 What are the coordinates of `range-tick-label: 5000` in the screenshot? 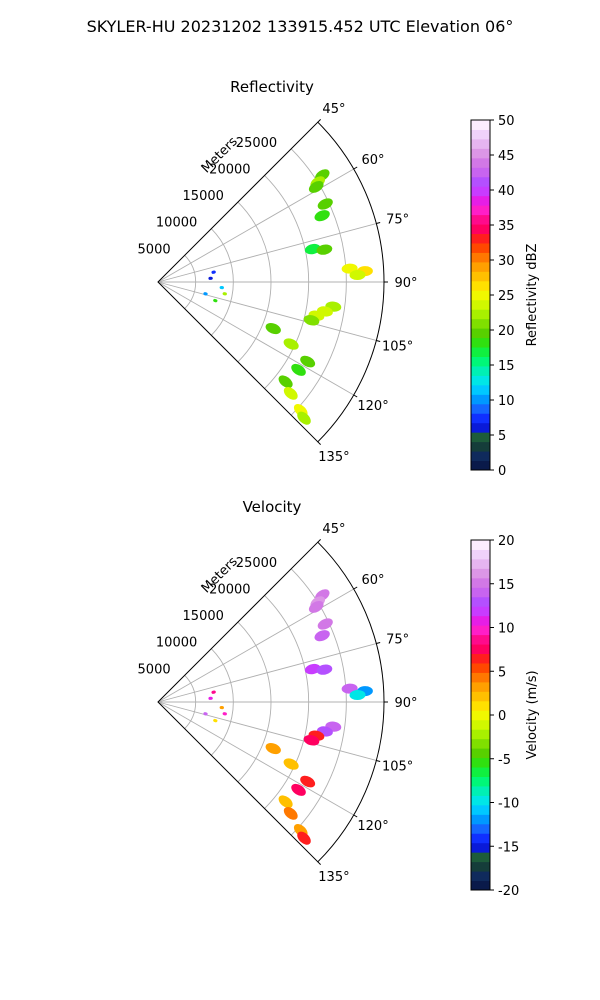 It's located at (154, 669).